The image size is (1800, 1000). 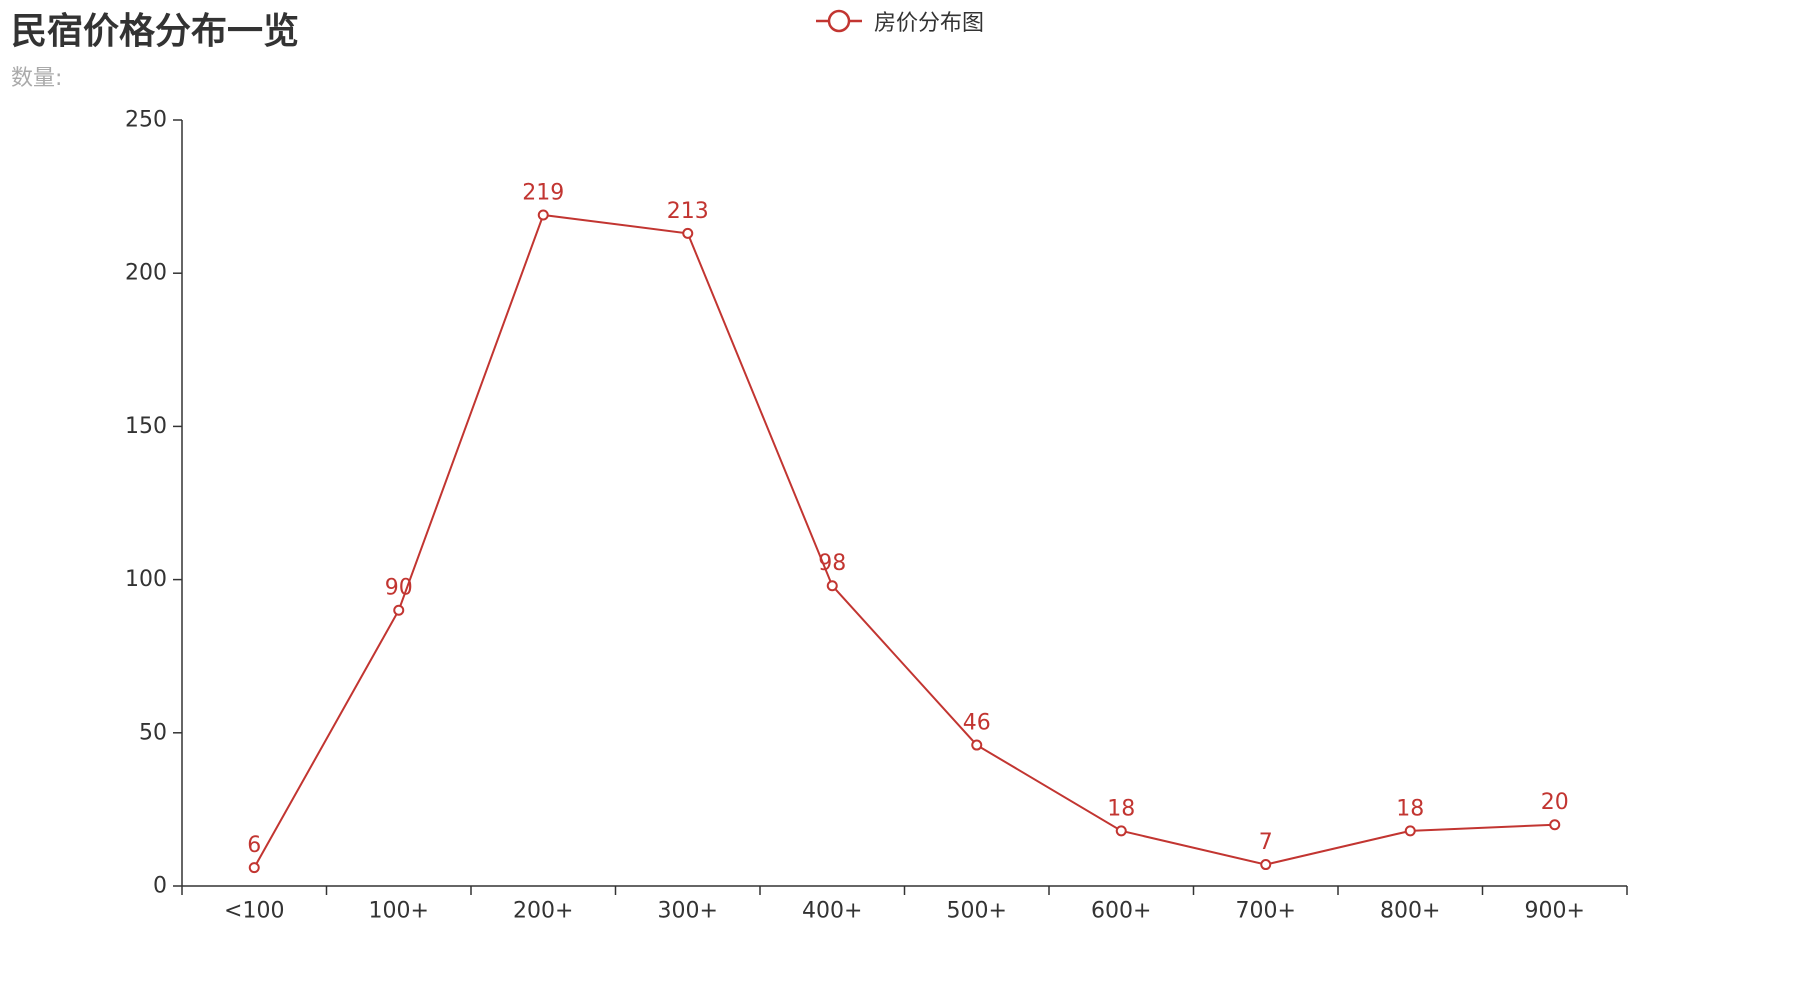 What do you see at coordinates (146, 579) in the screenshot?
I see `y-tick-label: 100` at bounding box center [146, 579].